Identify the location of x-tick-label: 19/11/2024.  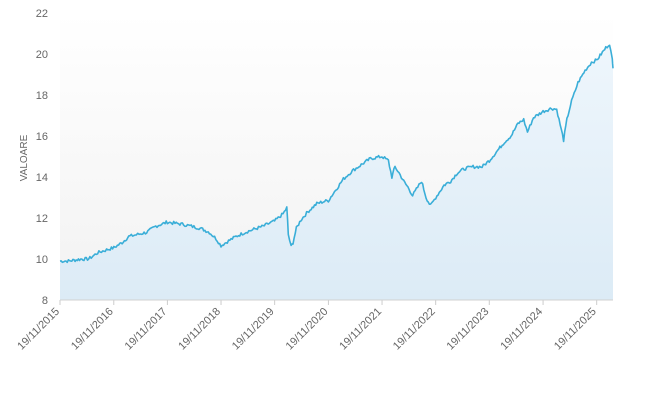
(521, 329).